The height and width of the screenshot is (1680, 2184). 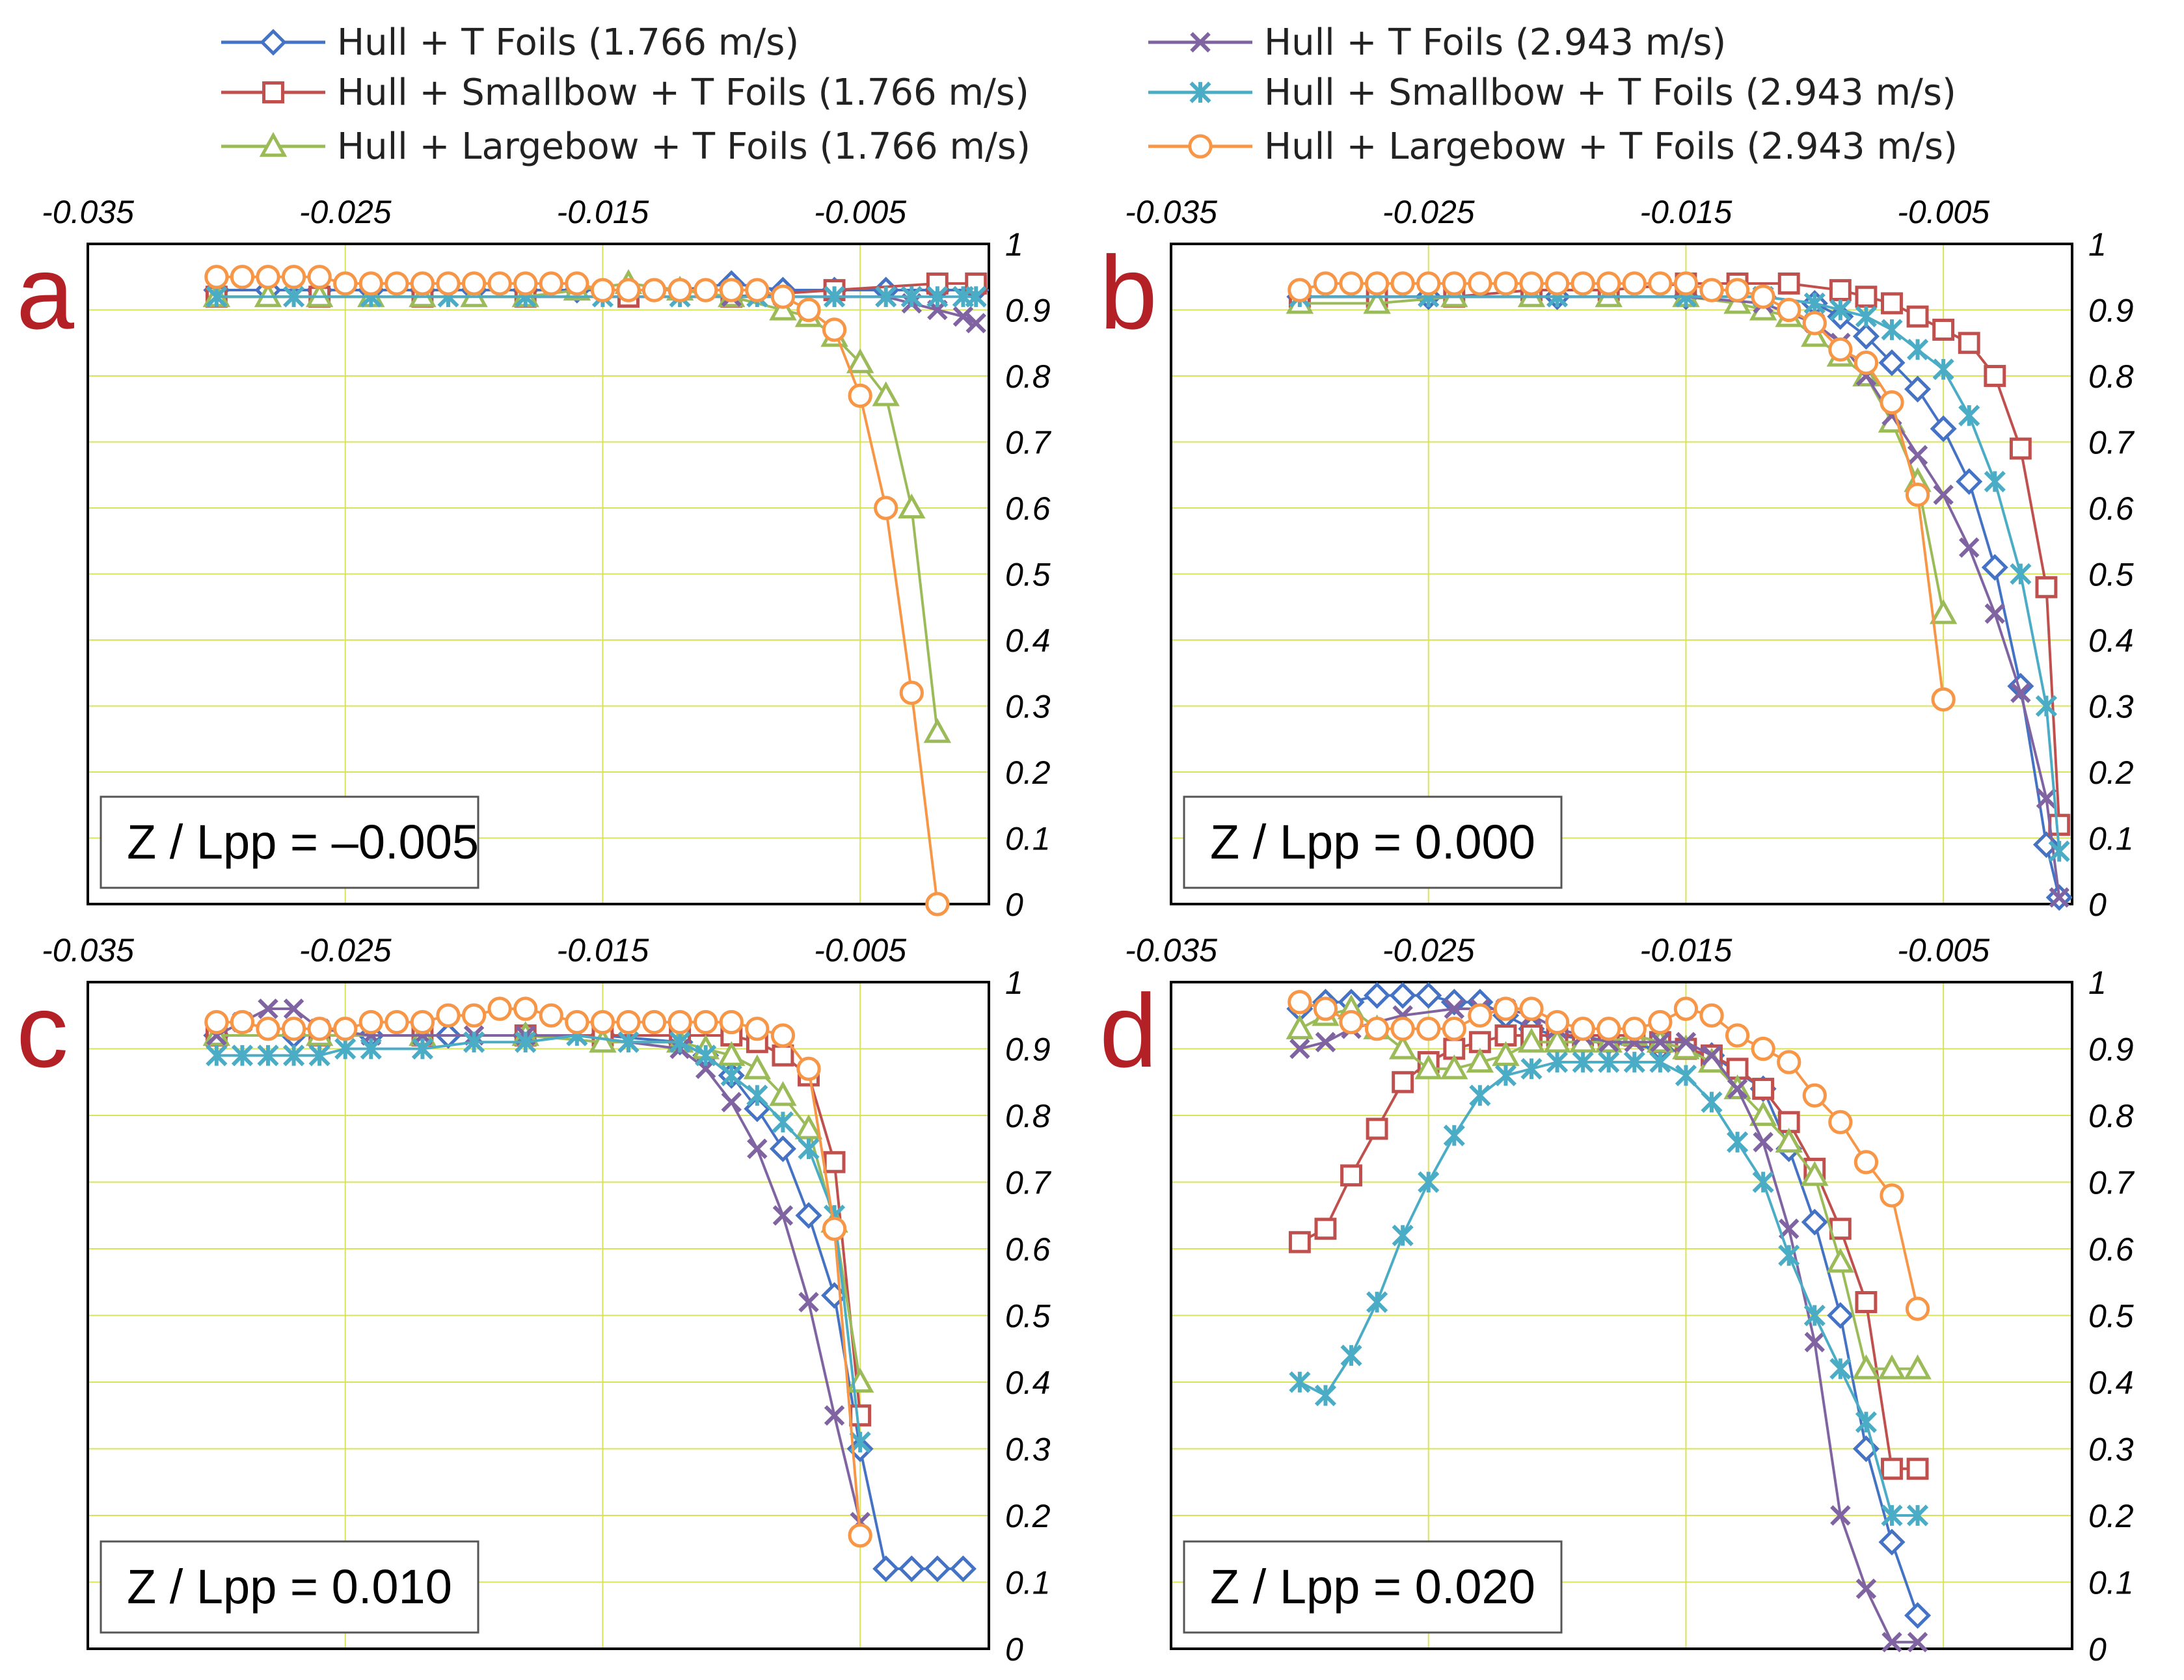 What do you see at coordinates (1495, 42) in the screenshot?
I see `legend-label: Hull + T Foils (2.943 m/s)` at bounding box center [1495, 42].